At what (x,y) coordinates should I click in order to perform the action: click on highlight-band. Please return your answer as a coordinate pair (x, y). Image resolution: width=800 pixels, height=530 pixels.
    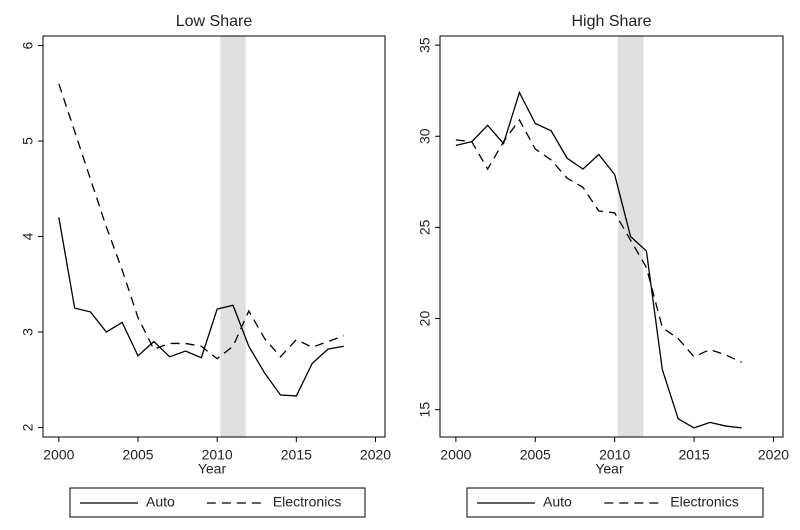
    Looking at the image, I should click on (233, 236).